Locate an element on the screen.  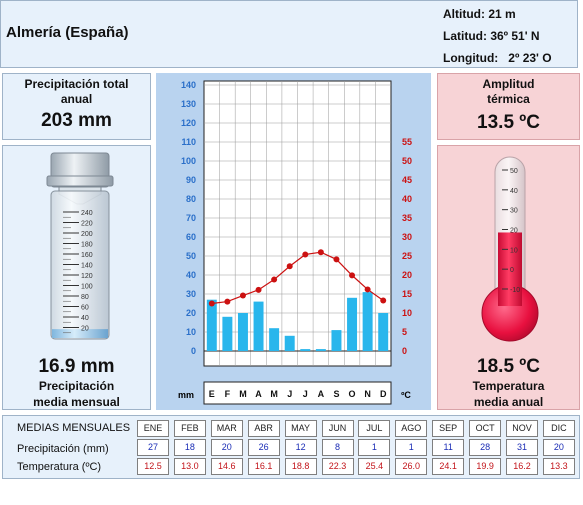
longitude-label: Longitud: 2º 23' O is located at coordinates (497, 58).